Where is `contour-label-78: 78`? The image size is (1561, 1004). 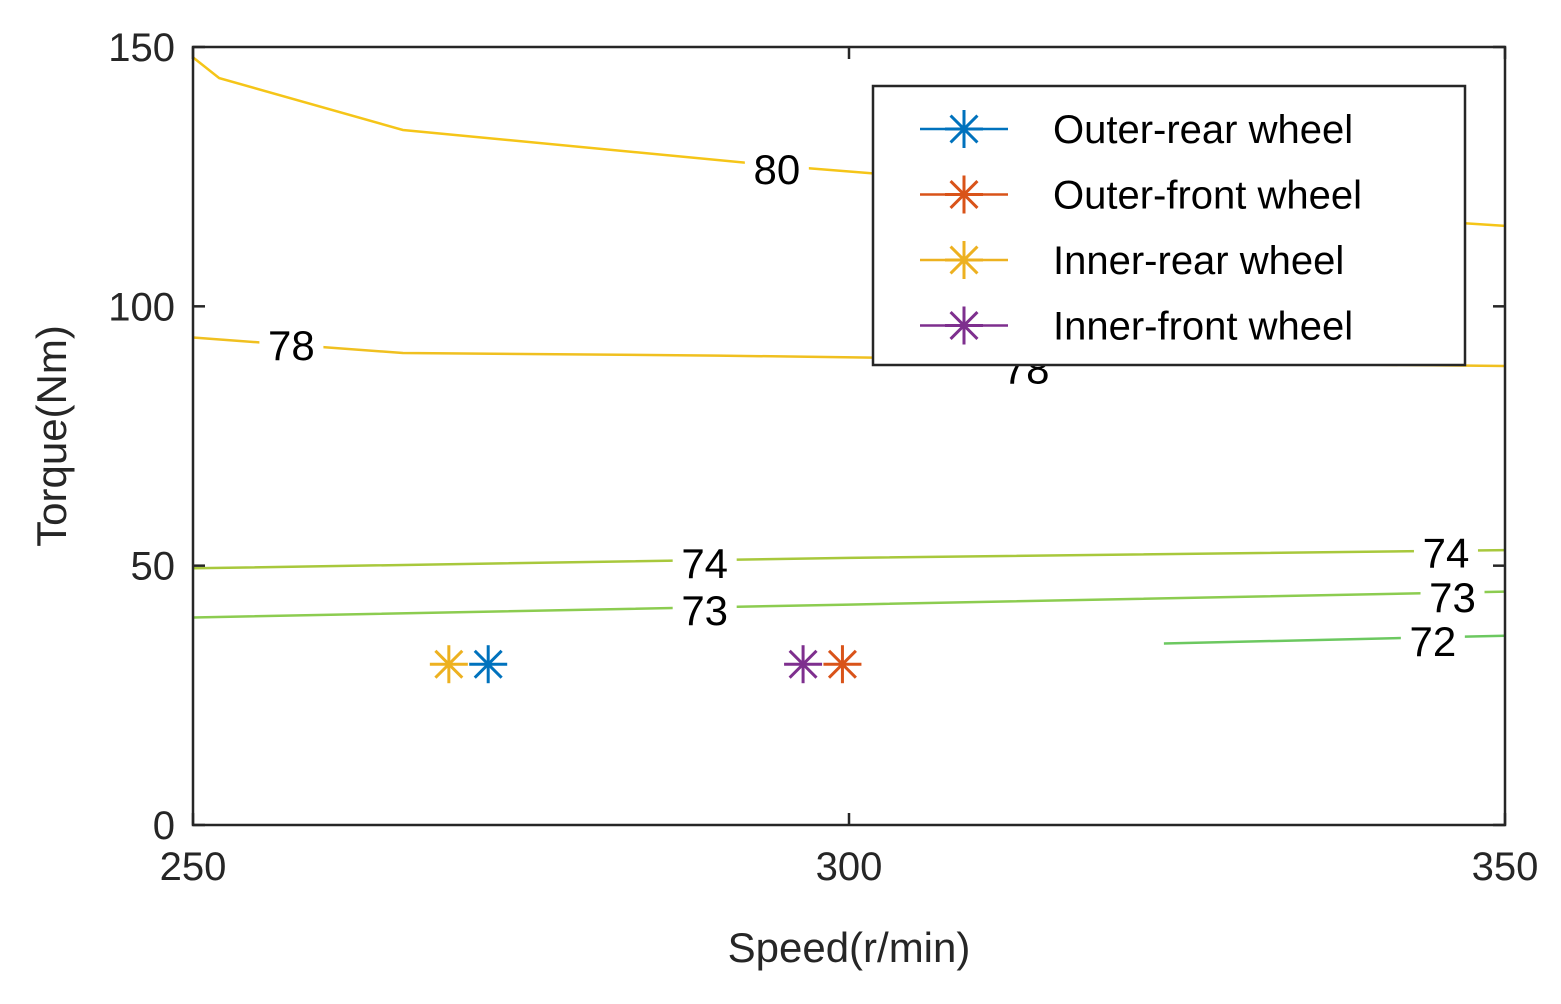
contour-label-78: 78 is located at coordinates (291, 345).